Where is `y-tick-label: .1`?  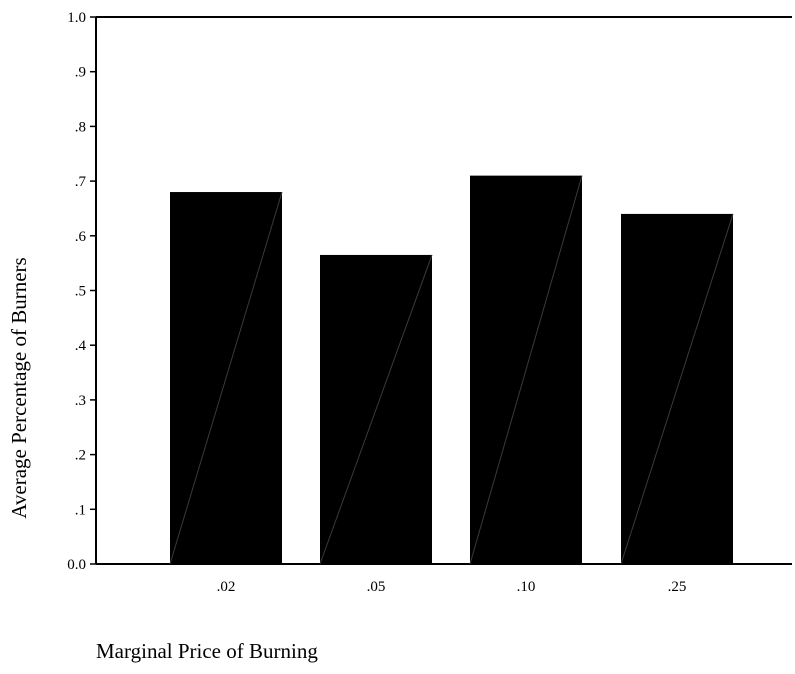
y-tick-label: .1 is located at coordinates (80, 510).